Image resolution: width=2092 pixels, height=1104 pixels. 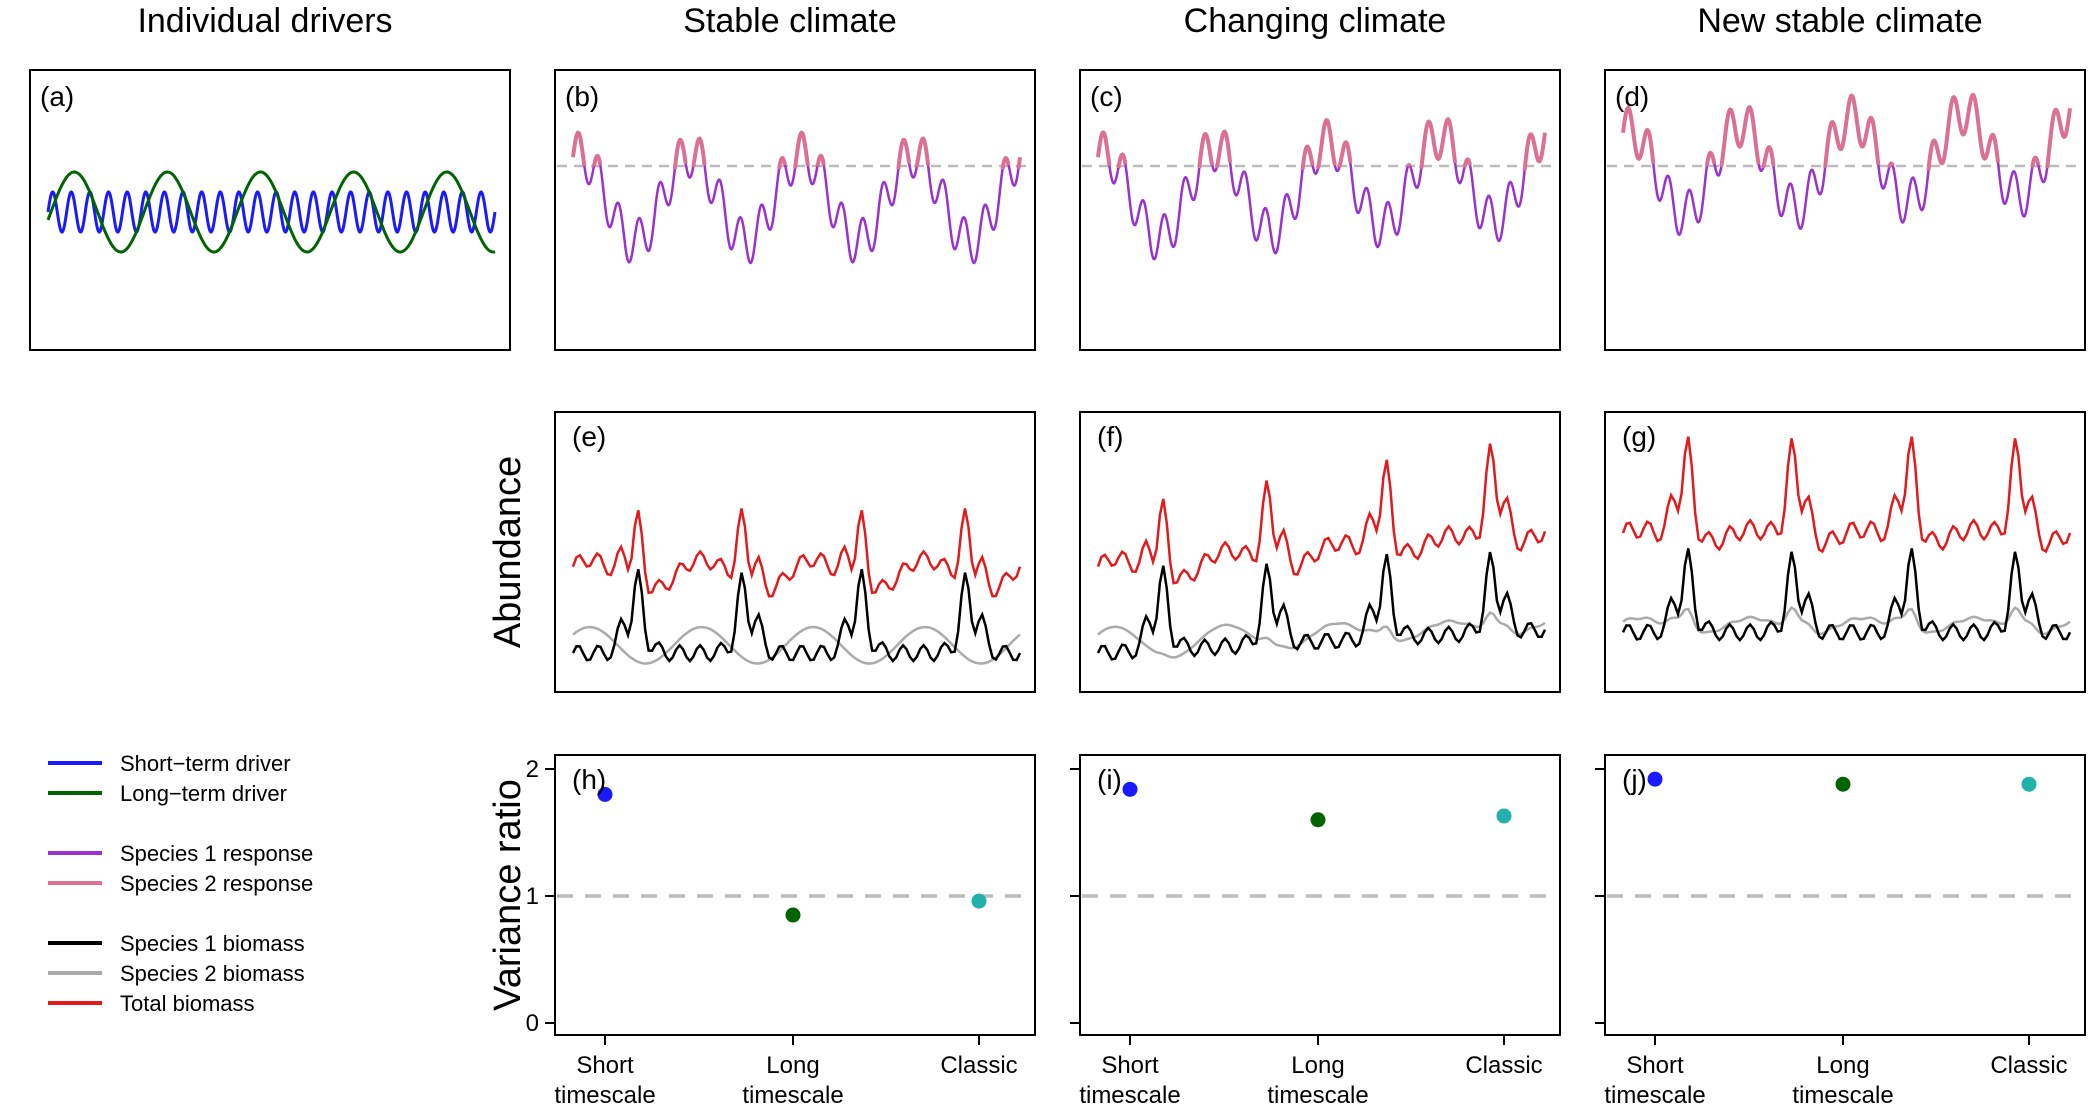 I want to click on panel-d-label: (d), so click(x=1632, y=96).